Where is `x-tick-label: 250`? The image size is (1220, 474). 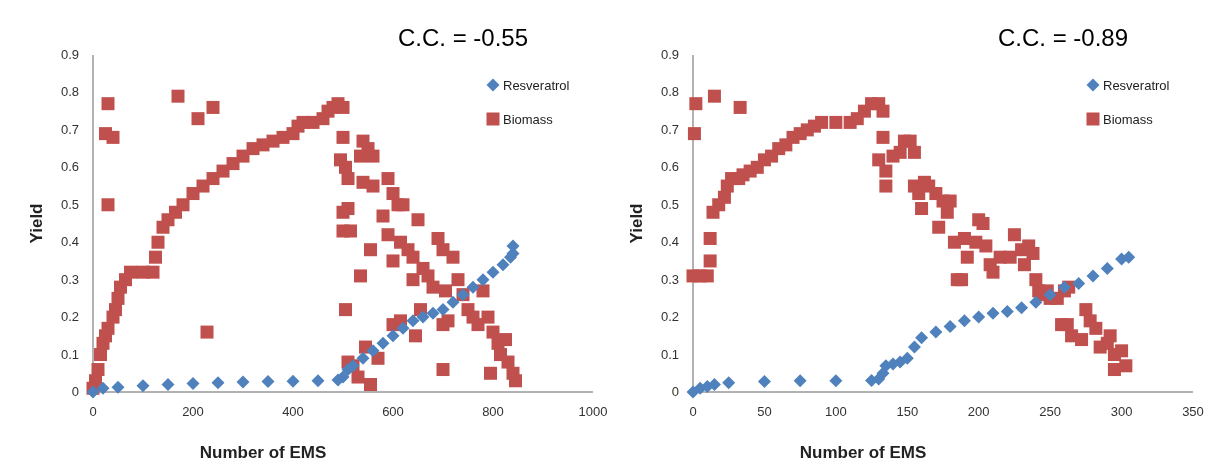 x-tick-label: 250 is located at coordinates (1050, 411).